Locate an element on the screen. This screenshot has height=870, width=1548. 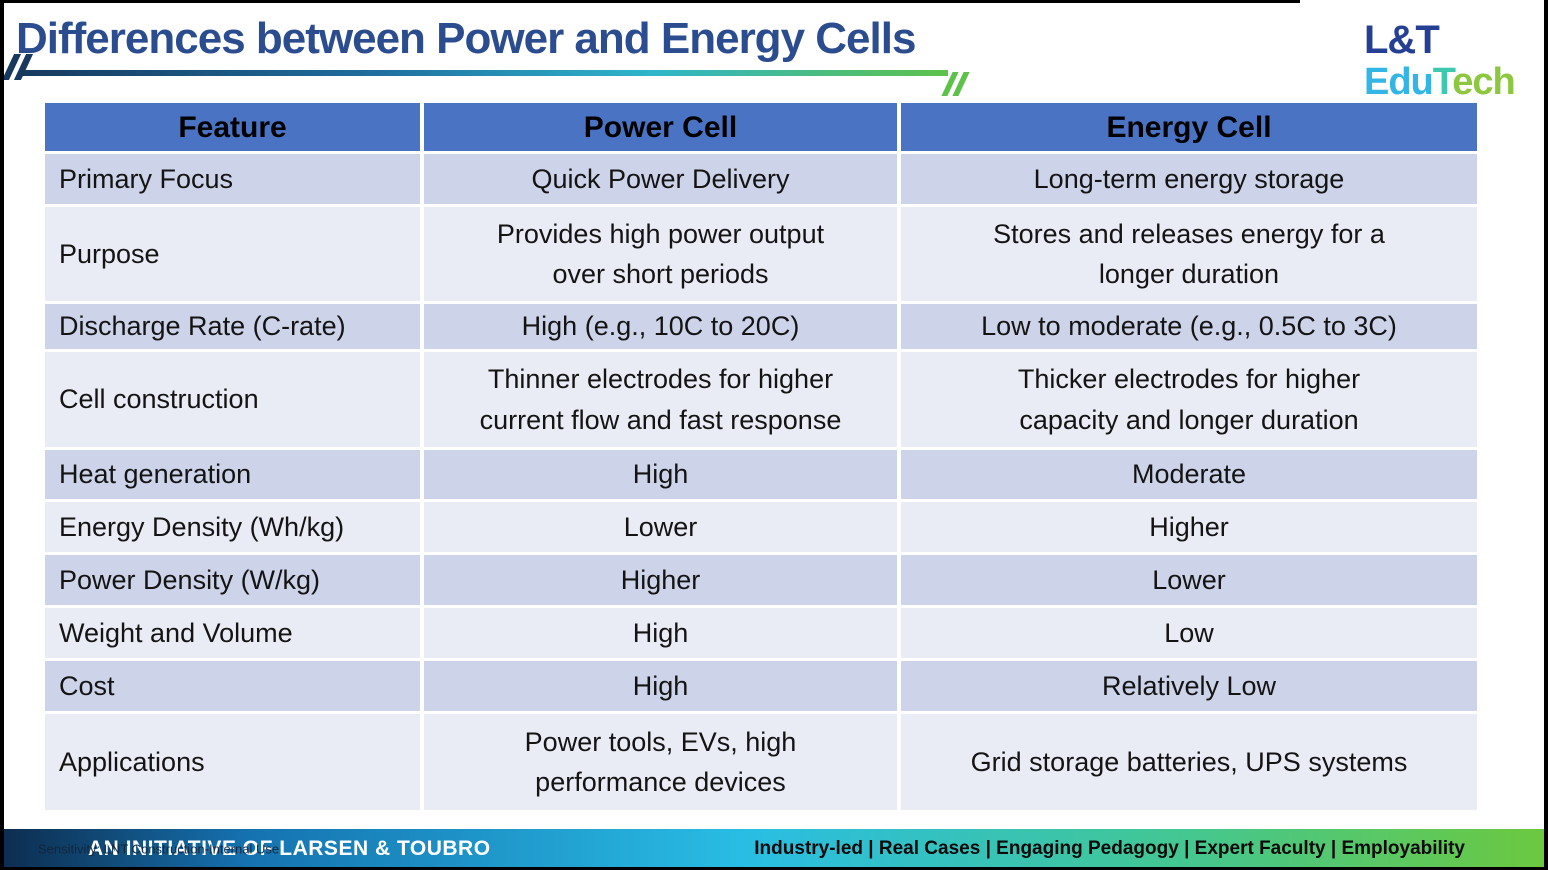
footer-initiative-text: AN INITIATIVE OF LARSEN & TOUBRO is located at coordinates (289, 848).